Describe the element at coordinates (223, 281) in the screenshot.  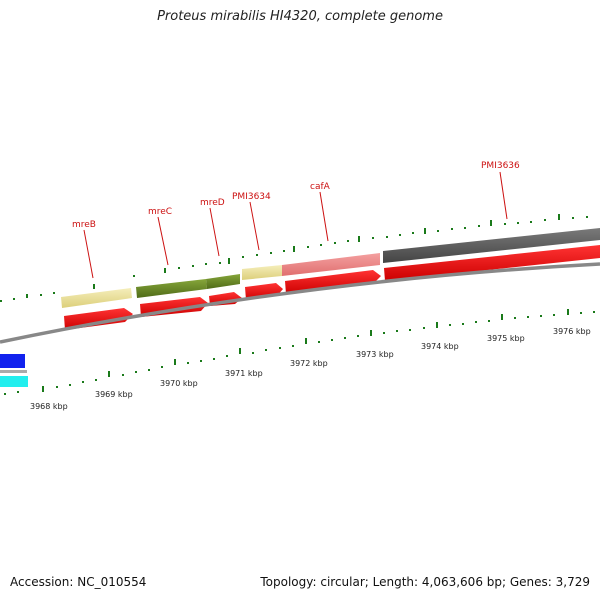
I see `gene-mreD-band` at that location.